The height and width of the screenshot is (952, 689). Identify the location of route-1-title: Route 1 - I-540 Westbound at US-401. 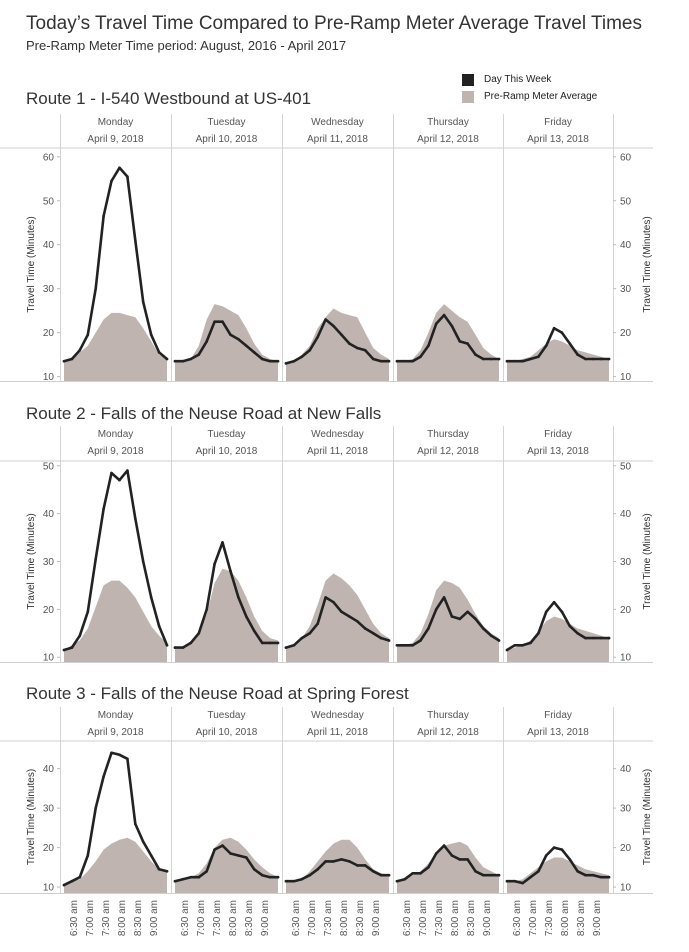
(168, 98).